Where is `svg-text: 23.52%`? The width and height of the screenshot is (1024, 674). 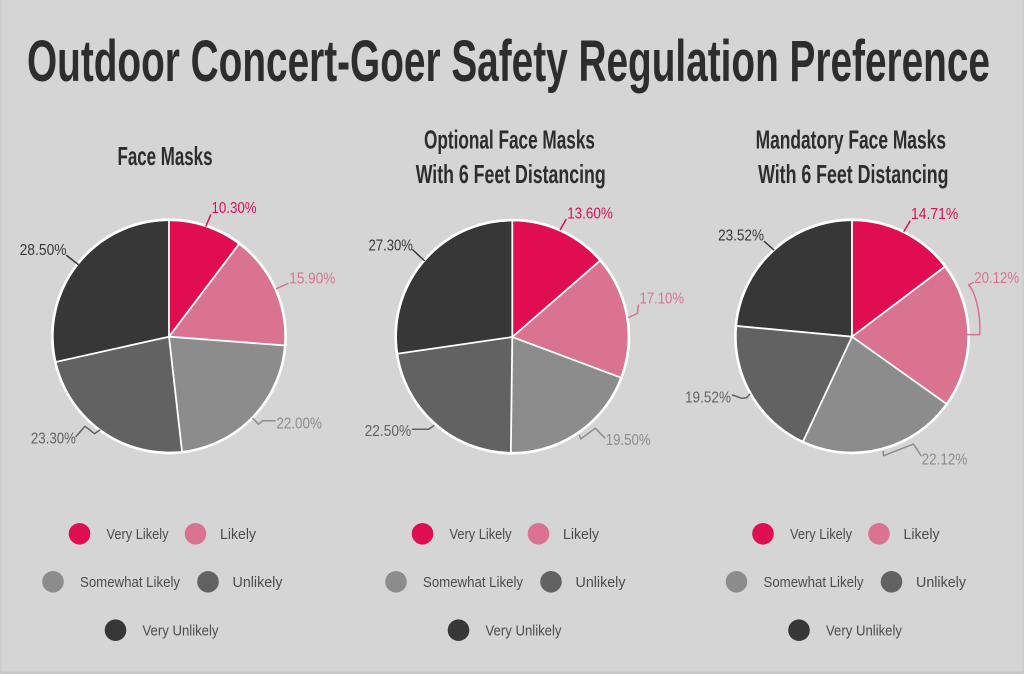
svg-text: 23.52% is located at coordinates (741, 235).